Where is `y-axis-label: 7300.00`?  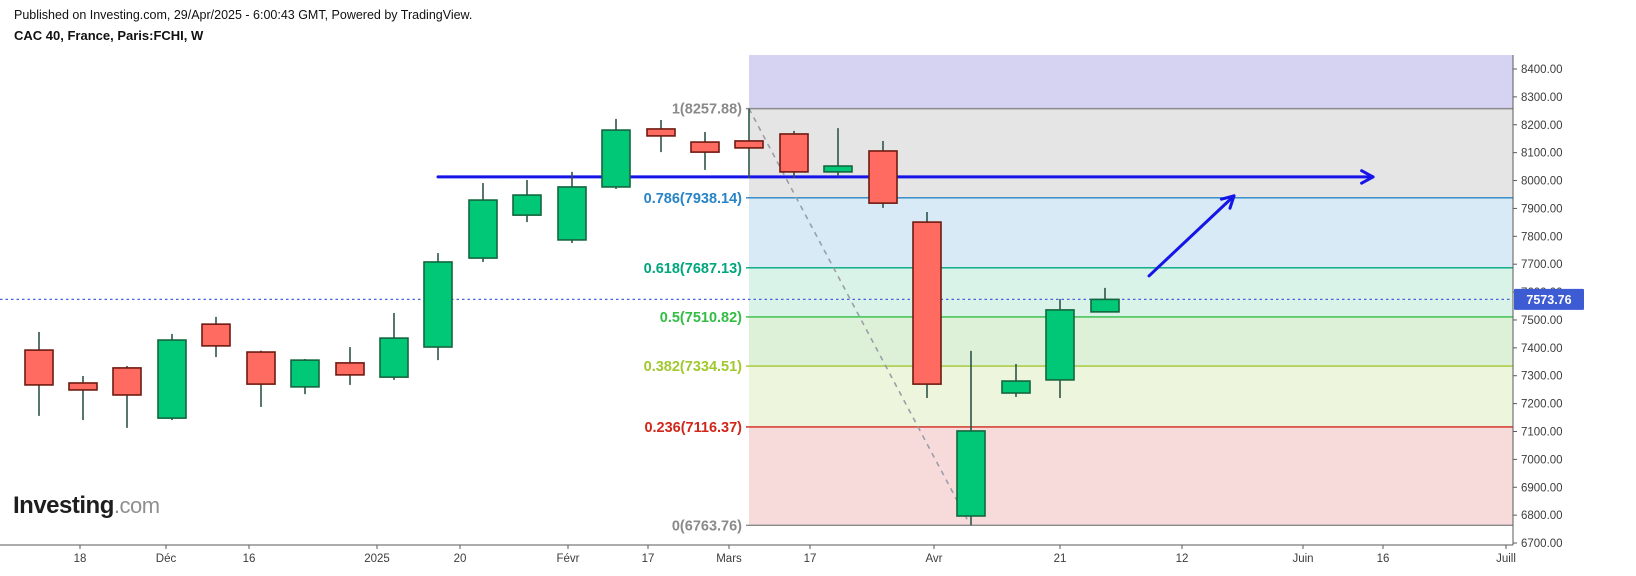
y-axis-label: 7300.00 is located at coordinates (1542, 377).